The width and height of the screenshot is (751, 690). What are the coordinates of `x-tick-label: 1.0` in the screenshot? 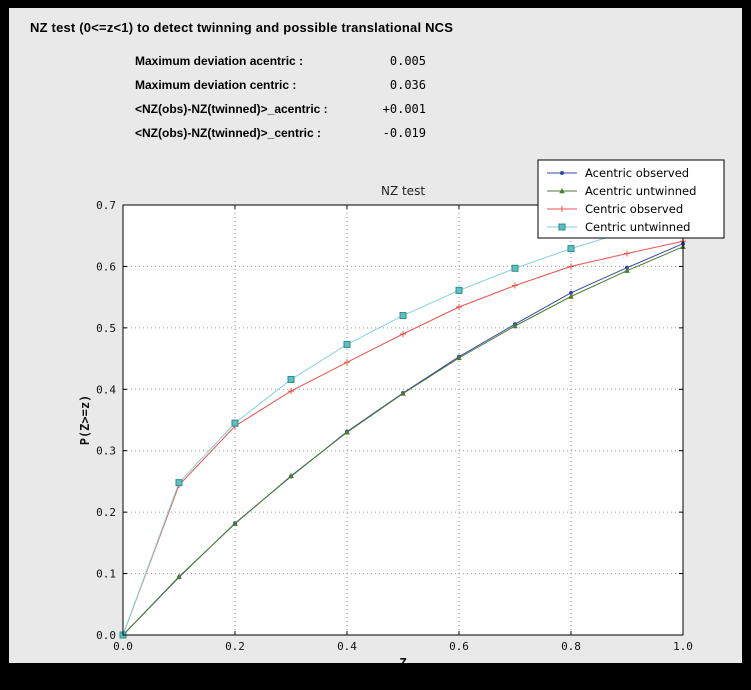 It's located at (683, 646).